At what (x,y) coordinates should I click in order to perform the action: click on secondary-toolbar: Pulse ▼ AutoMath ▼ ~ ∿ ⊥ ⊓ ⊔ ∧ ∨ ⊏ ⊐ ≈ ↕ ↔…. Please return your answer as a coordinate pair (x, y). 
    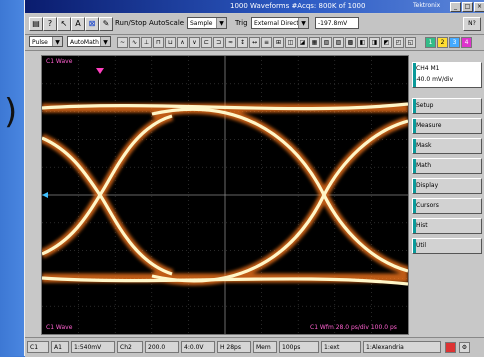
    Looking at the image, I should click on (254, 43).